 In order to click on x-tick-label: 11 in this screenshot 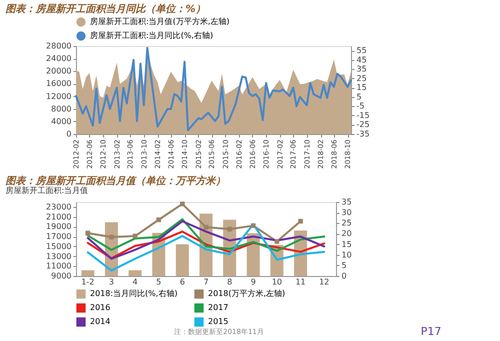, I will do `click(300, 282)`.